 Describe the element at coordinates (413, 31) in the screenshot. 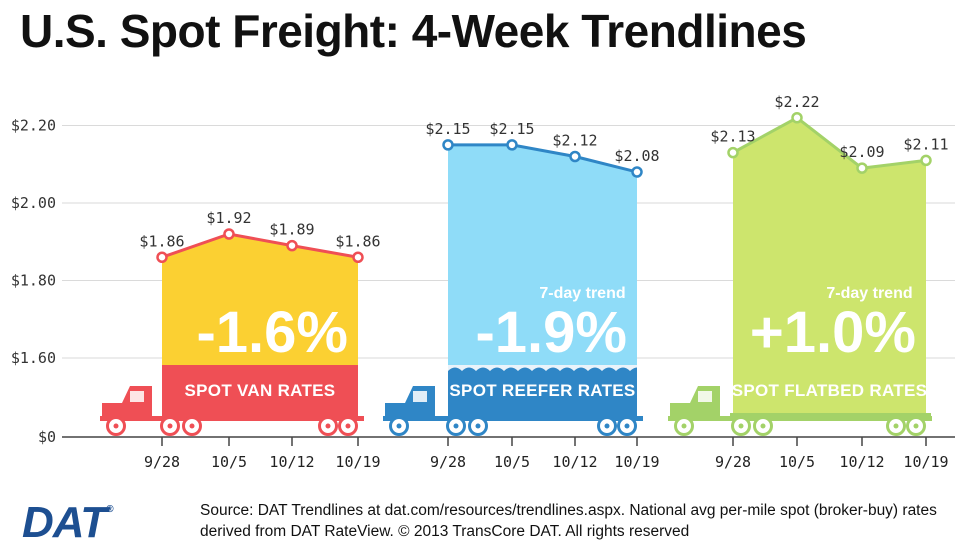

I see `page-title: U.S. Spot Freight: 4-Week Trendlines` at that location.